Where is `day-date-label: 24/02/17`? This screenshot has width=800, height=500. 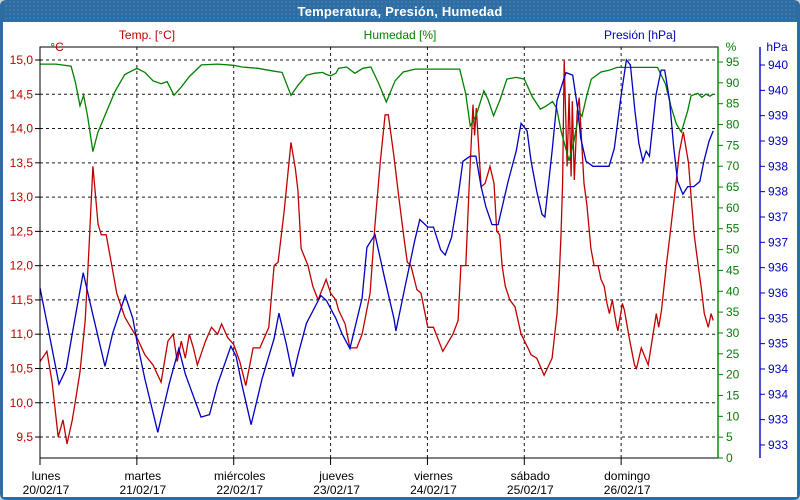
day-date-label: 24/02/17 is located at coordinates (433, 490).